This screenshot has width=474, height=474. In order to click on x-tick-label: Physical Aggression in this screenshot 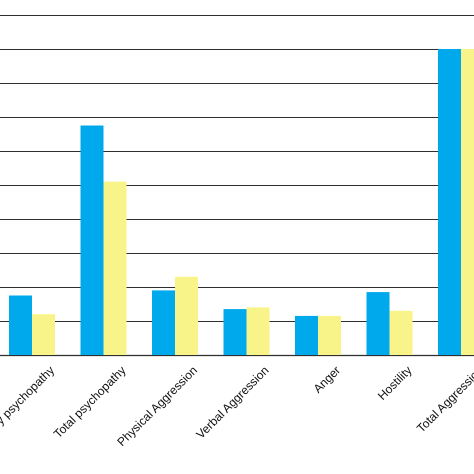, I will do `click(157, 406)`.